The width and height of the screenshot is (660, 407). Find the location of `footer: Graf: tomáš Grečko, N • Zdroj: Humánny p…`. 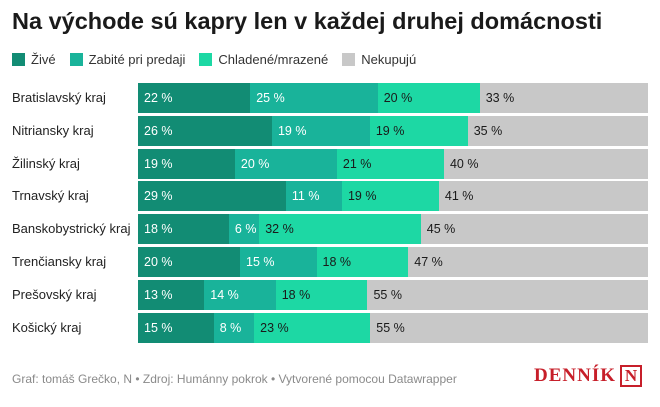

footer: Graf: tomáš Grečko, N • Zdroj: Humánny p… is located at coordinates (234, 379).